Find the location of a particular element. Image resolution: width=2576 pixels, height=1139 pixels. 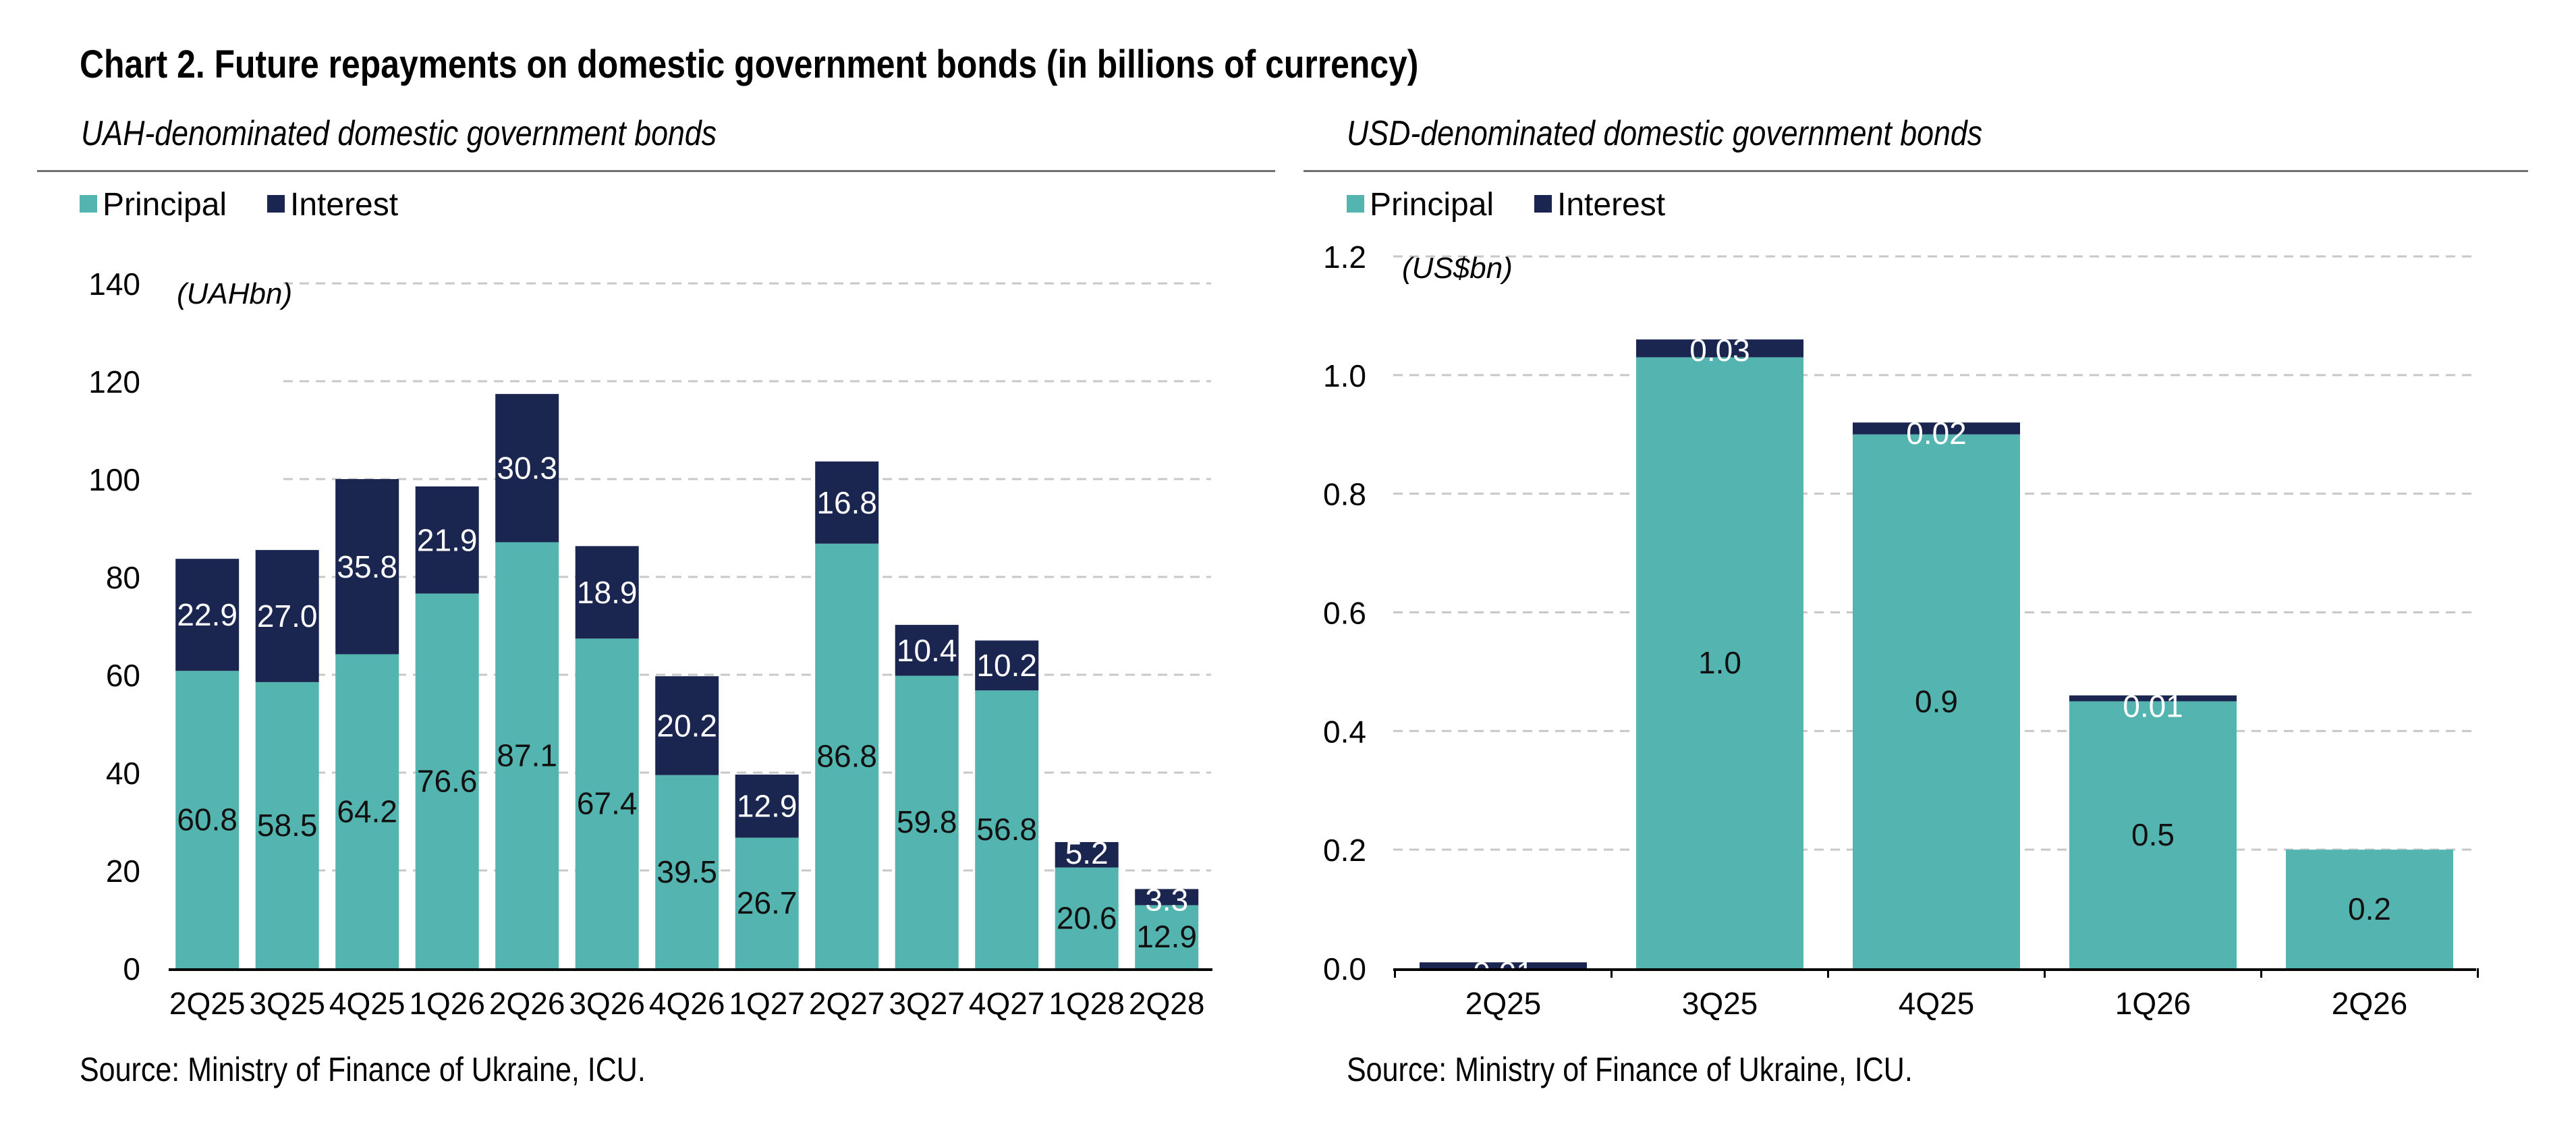

uah-x-tick-label: 2Q25 is located at coordinates (207, 1003).